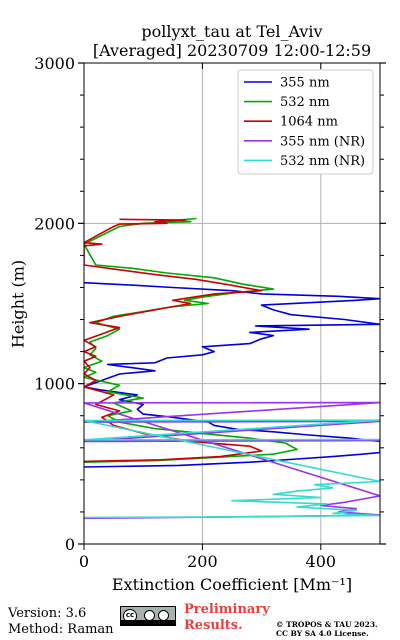 This screenshot has width=400, height=640. I want to click on legend-label: 1064 nm, so click(309, 122).